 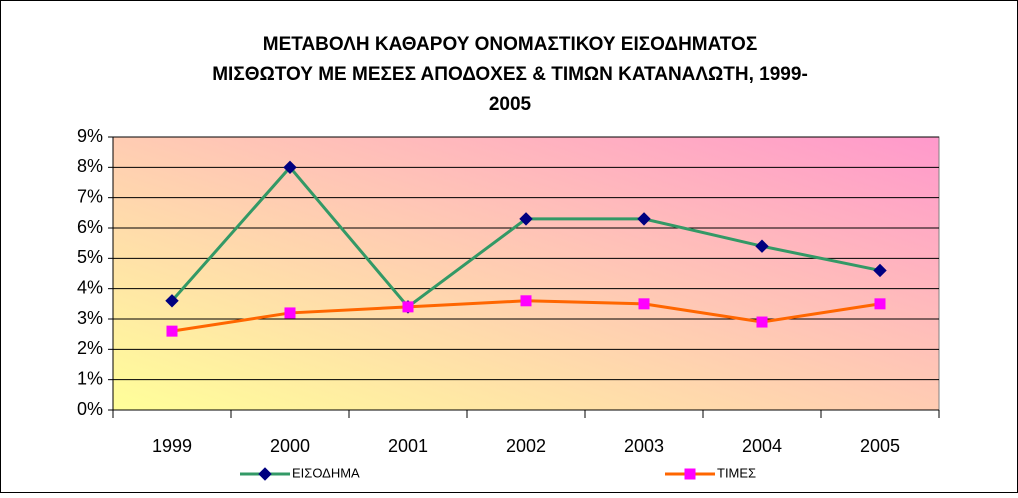 What do you see at coordinates (90, 136) in the screenshot?
I see `y-tick-label: 9%` at bounding box center [90, 136].